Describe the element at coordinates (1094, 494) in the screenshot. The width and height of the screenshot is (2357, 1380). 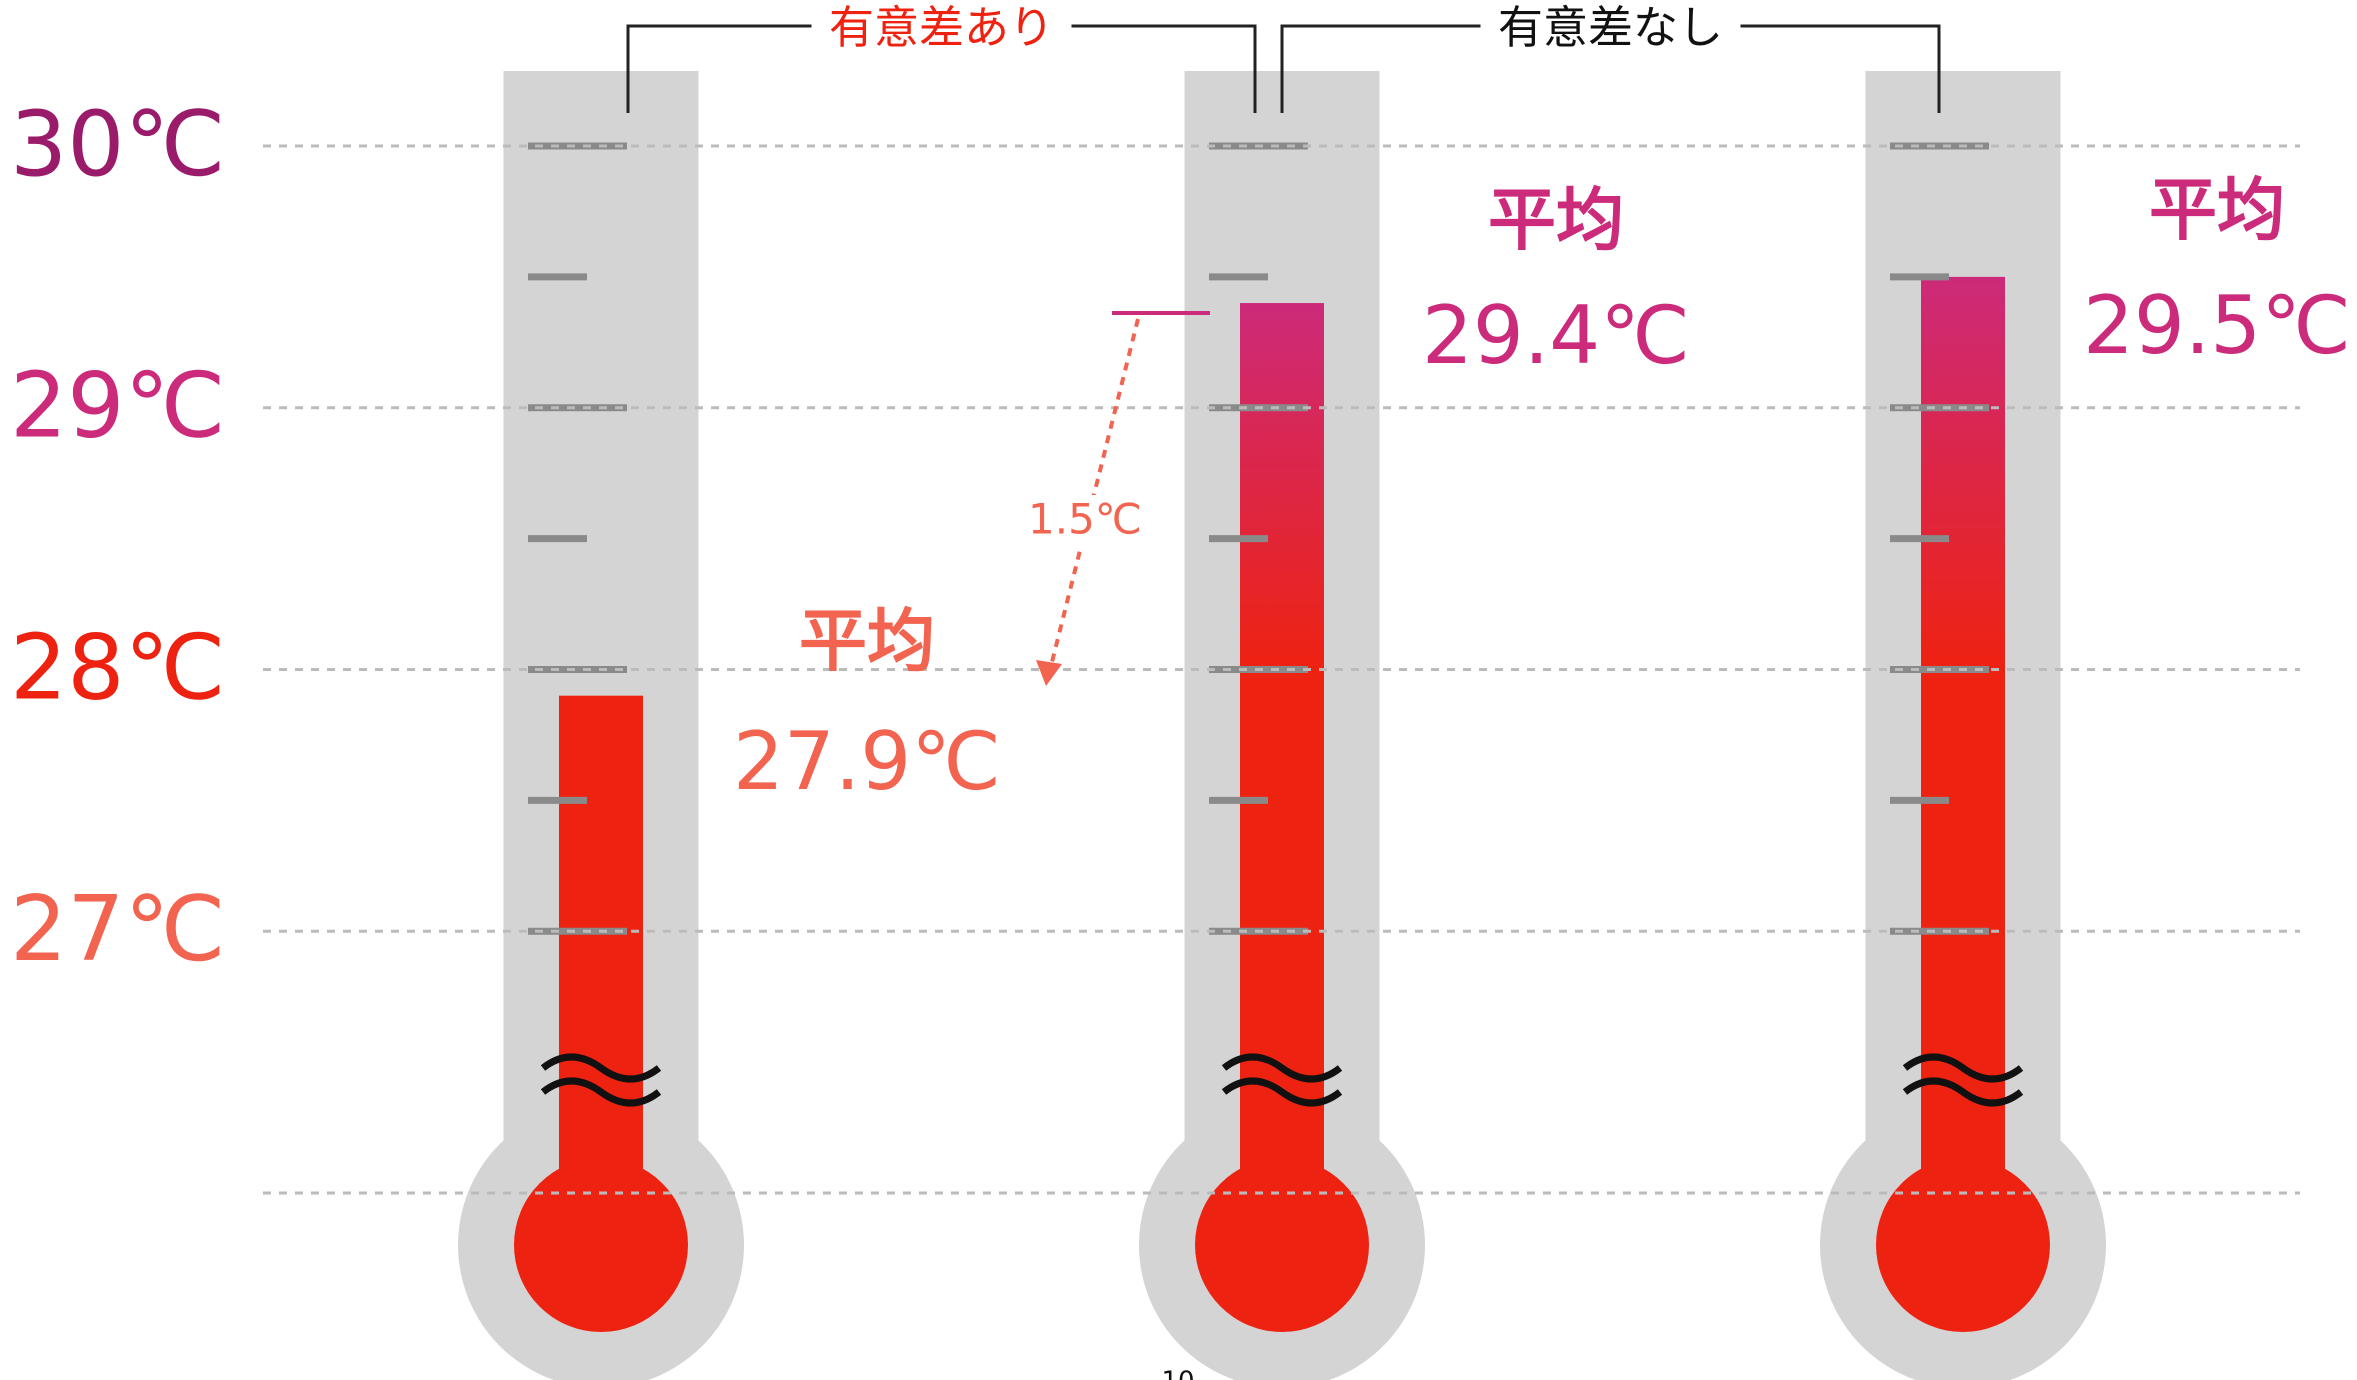
I see `difference-arrow` at that location.